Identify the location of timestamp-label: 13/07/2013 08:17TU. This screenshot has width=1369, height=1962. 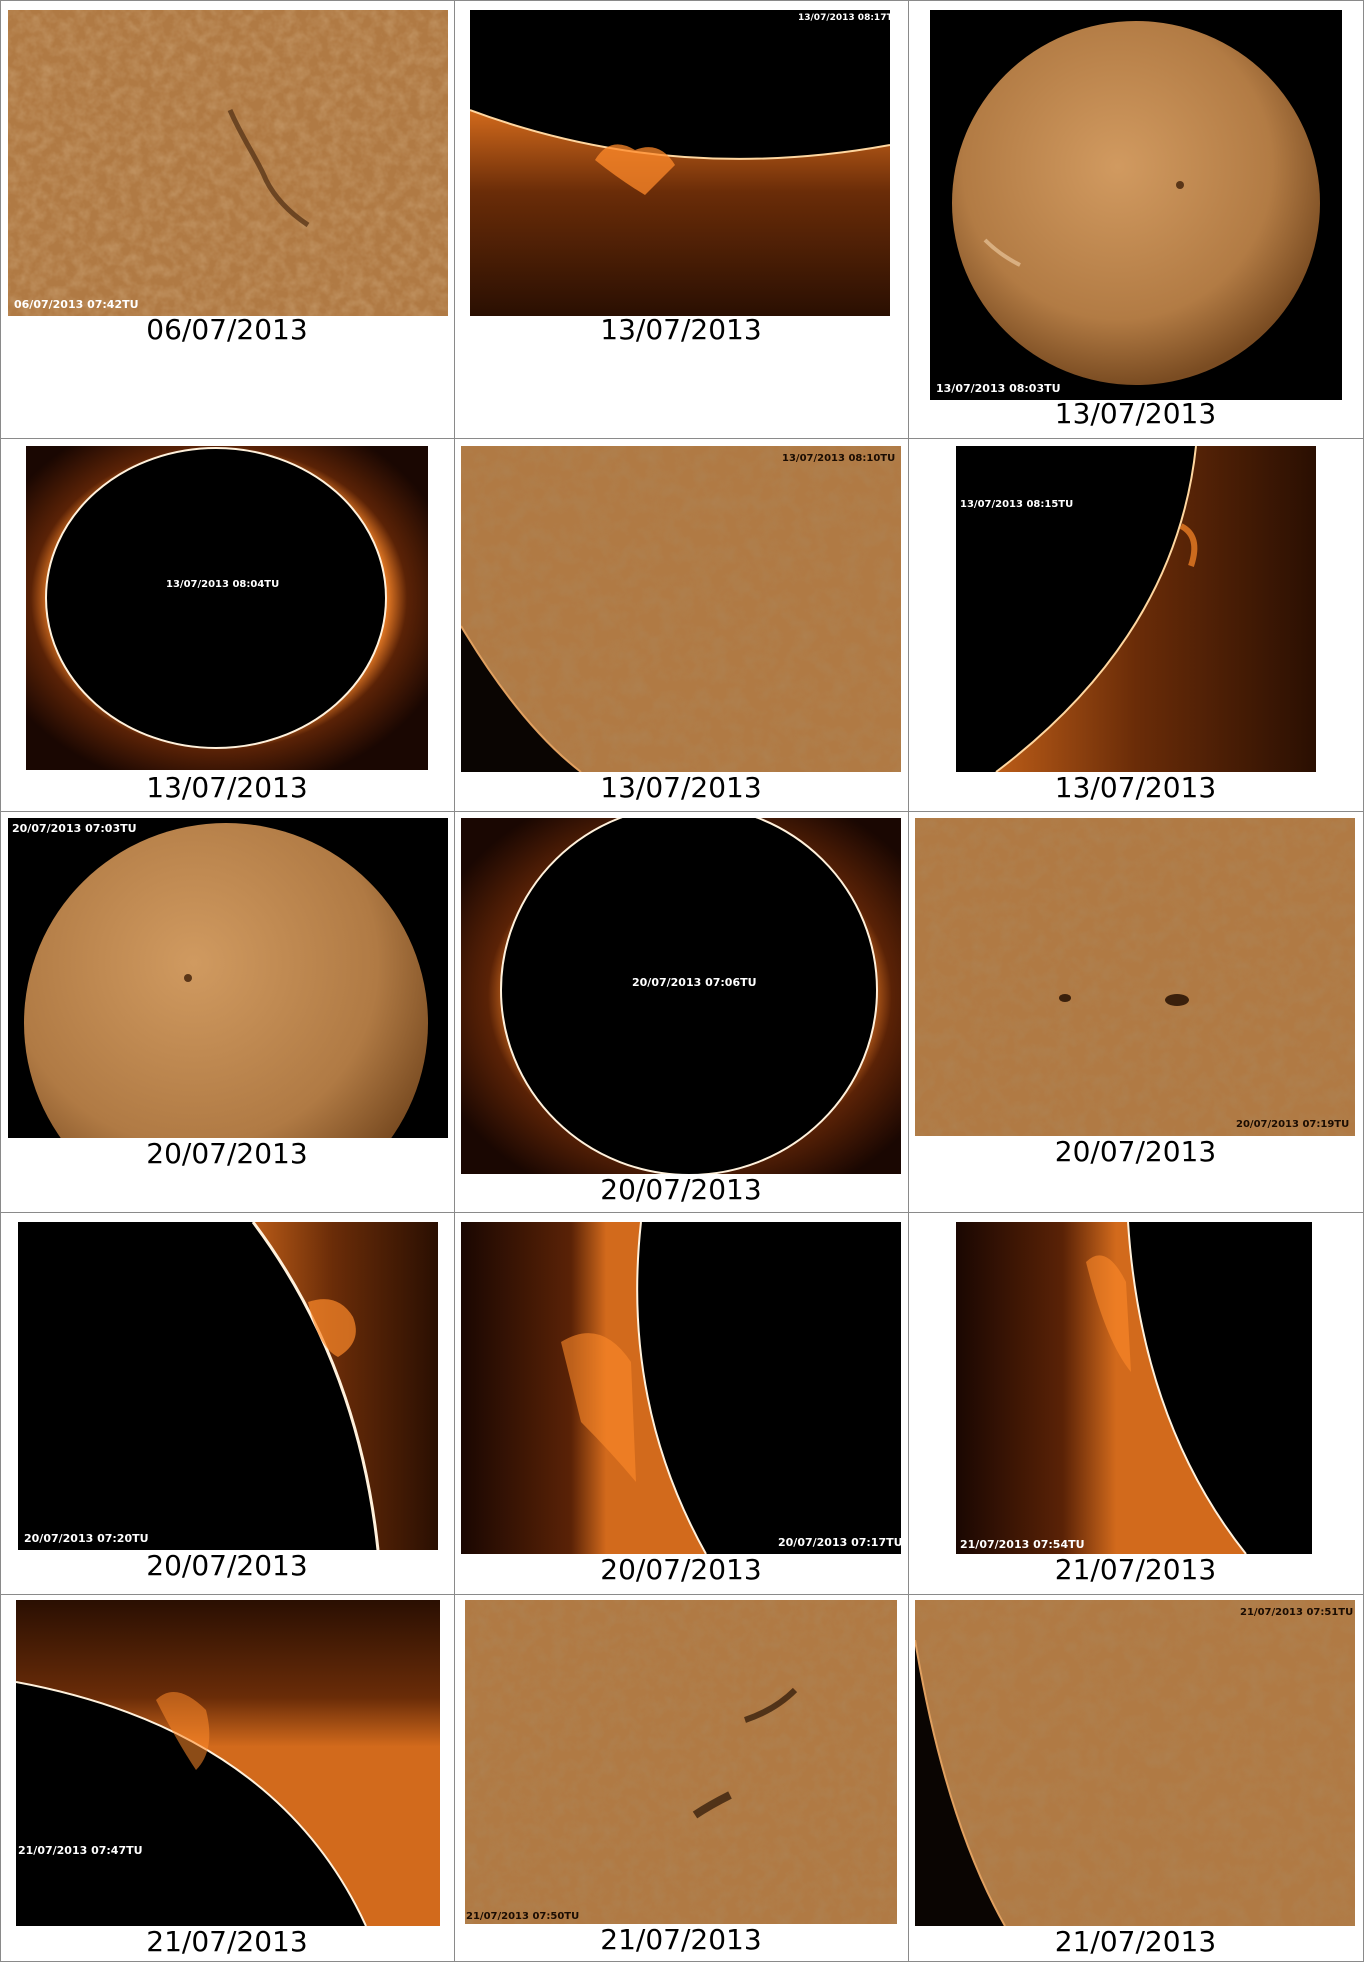
(849, 18).